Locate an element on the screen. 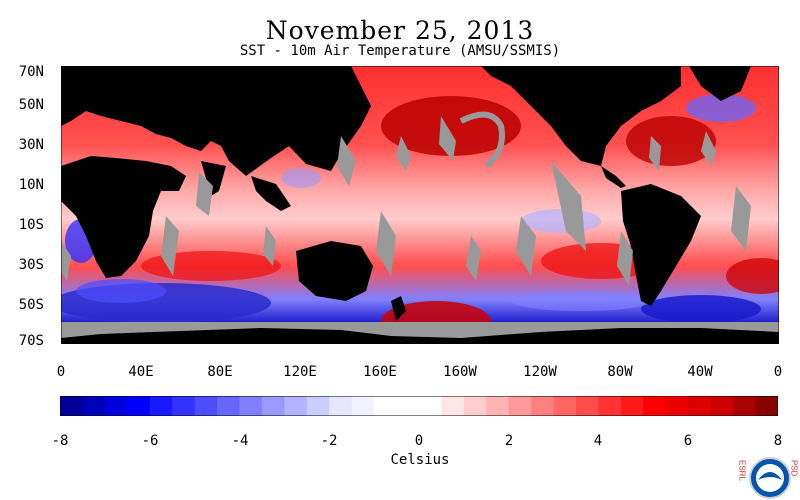 The width and height of the screenshot is (800, 500). map-title: November 25, 2013 is located at coordinates (400, 30).